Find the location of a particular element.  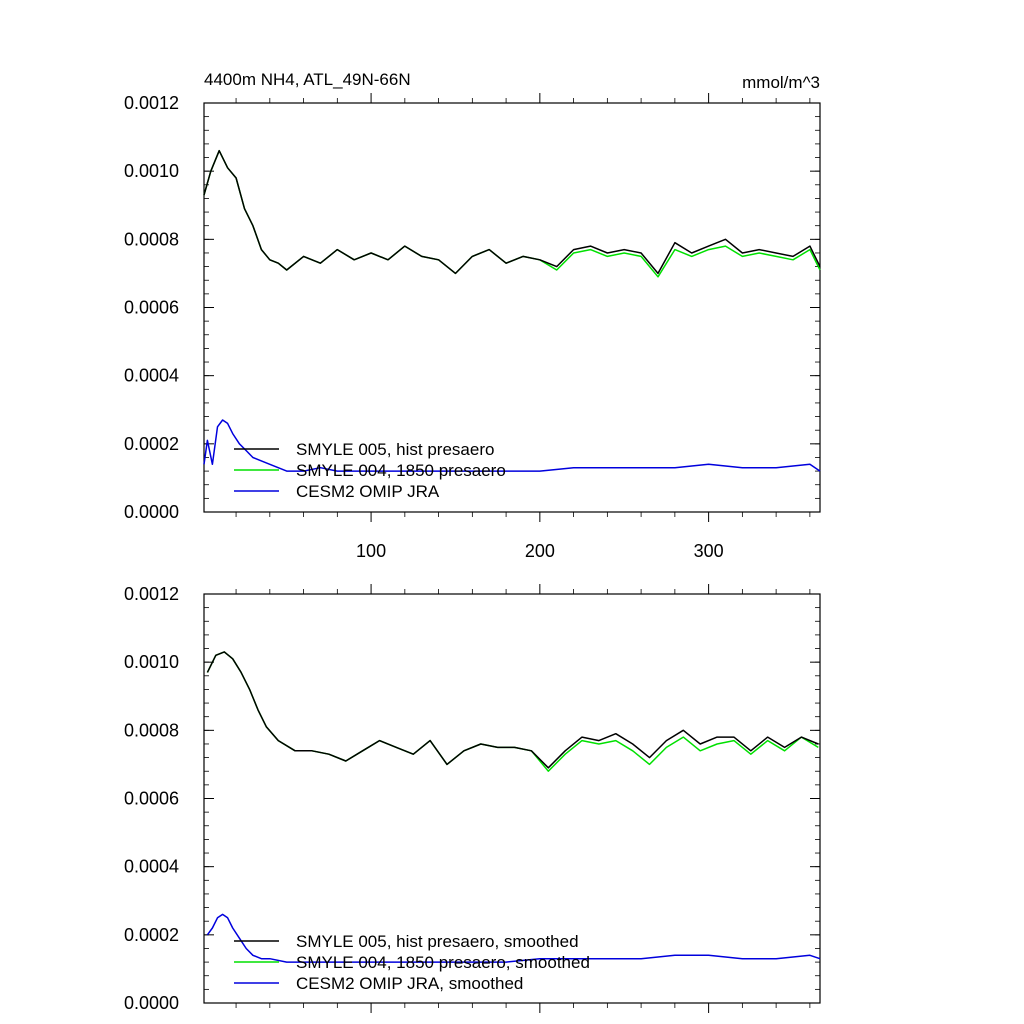

chart-title: 4400m NH4, ATL_49N-66N is located at coordinates (307, 79).